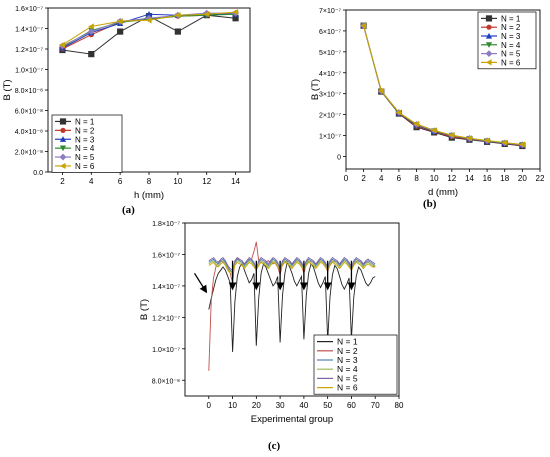 This screenshot has width=550, height=457. What do you see at coordinates (274, 446) in the screenshot?
I see `panel-label-c: (c)` at bounding box center [274, 446].